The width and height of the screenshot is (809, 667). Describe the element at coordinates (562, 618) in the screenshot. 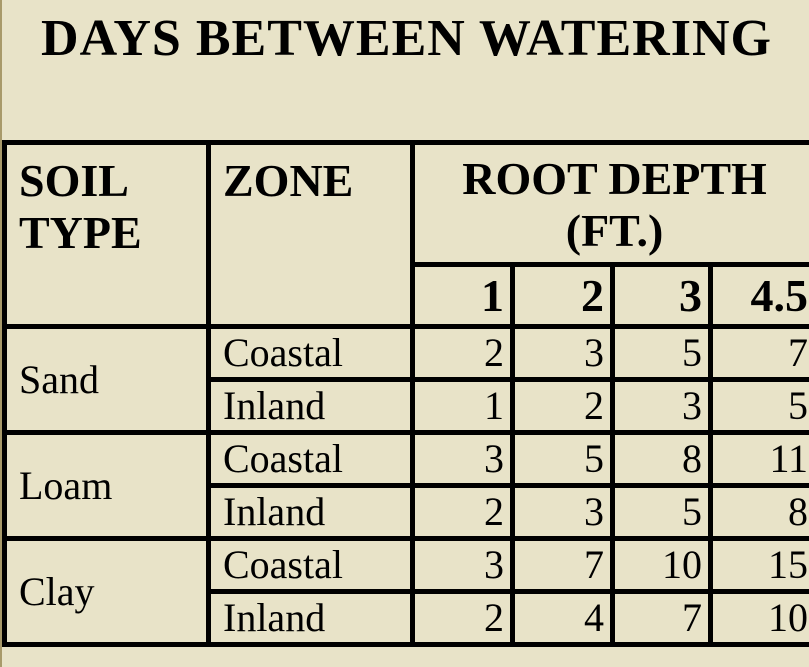

I see `days-value-cell: 4` at that location.